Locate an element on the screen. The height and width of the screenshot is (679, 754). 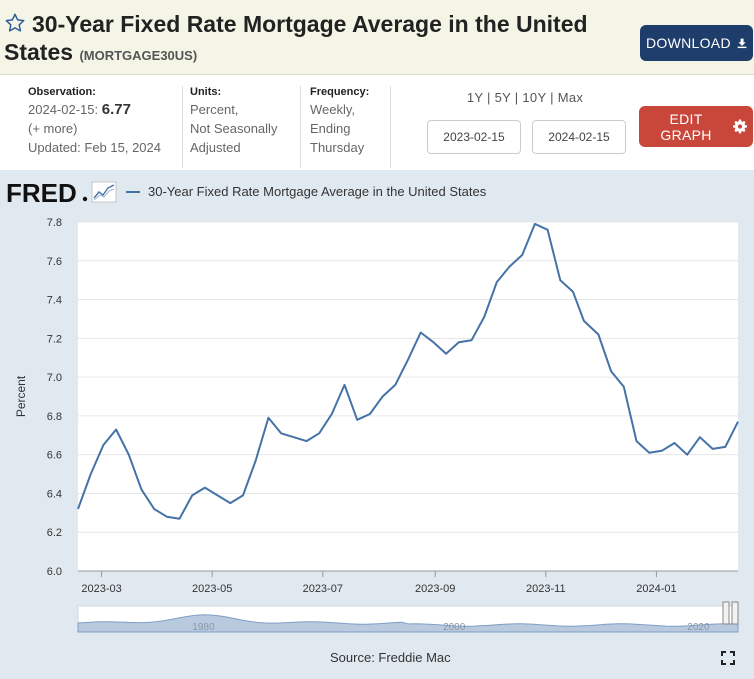
title-line2: States is located at coordinates (39, 52).